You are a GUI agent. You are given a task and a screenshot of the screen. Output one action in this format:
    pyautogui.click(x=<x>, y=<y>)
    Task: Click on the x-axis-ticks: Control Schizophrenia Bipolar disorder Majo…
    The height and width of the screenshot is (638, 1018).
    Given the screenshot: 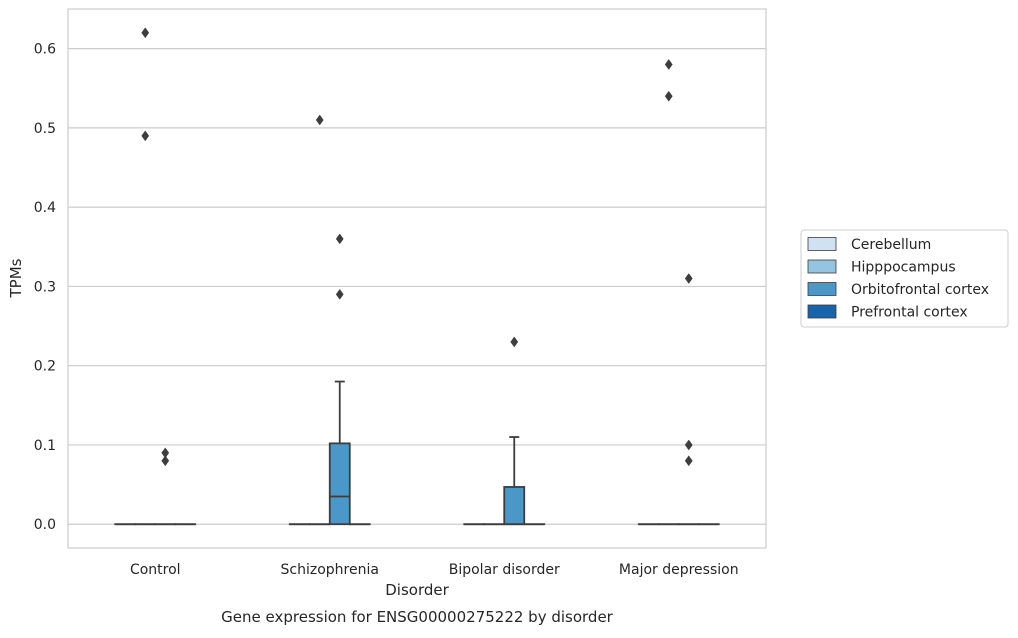 What is the action you would take?
    pyautogui.click(x=434, y=570)
    